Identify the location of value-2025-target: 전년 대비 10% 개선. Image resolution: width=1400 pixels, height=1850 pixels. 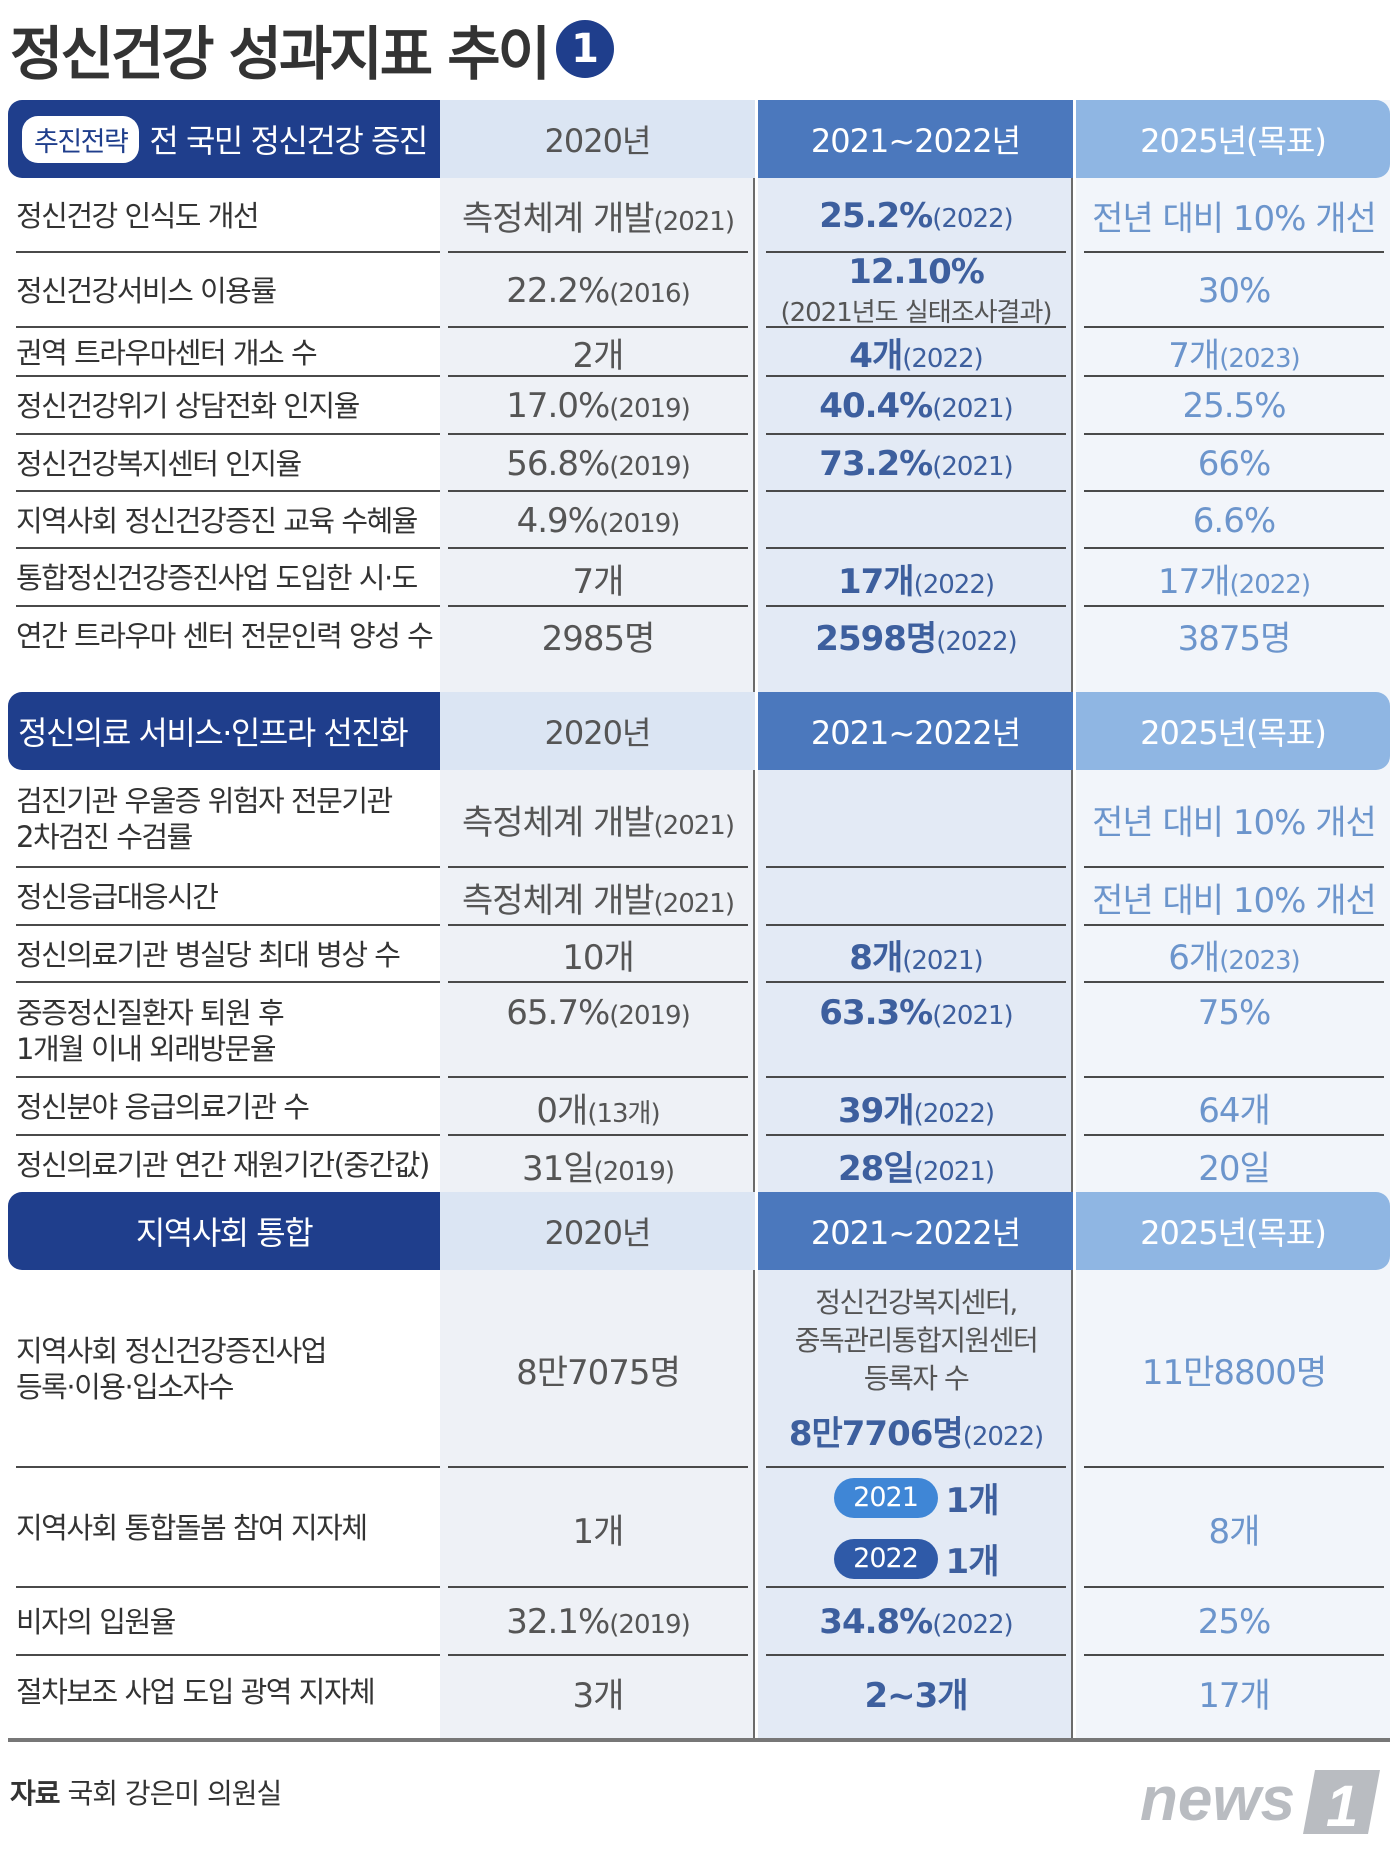
(1234, 219).